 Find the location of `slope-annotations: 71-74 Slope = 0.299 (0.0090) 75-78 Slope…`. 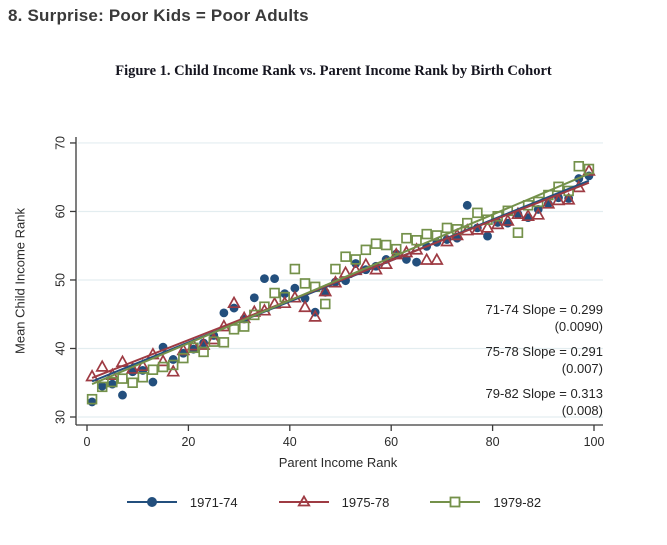

slope-annotations: 71-74 Slope = 0.299 (0.0090) 75-78 Slope… is located at coordinates (544, 364).